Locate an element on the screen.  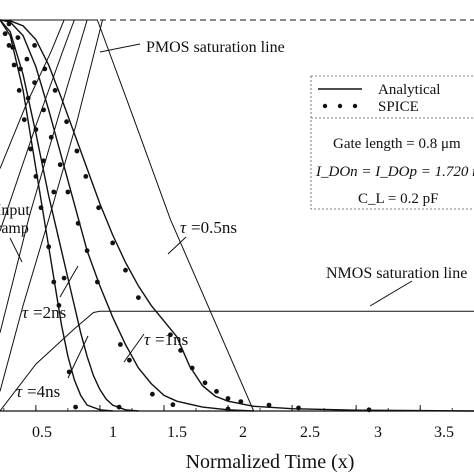
input-ramp-annotation-line2: ramp is located at coordinates (14, 228).